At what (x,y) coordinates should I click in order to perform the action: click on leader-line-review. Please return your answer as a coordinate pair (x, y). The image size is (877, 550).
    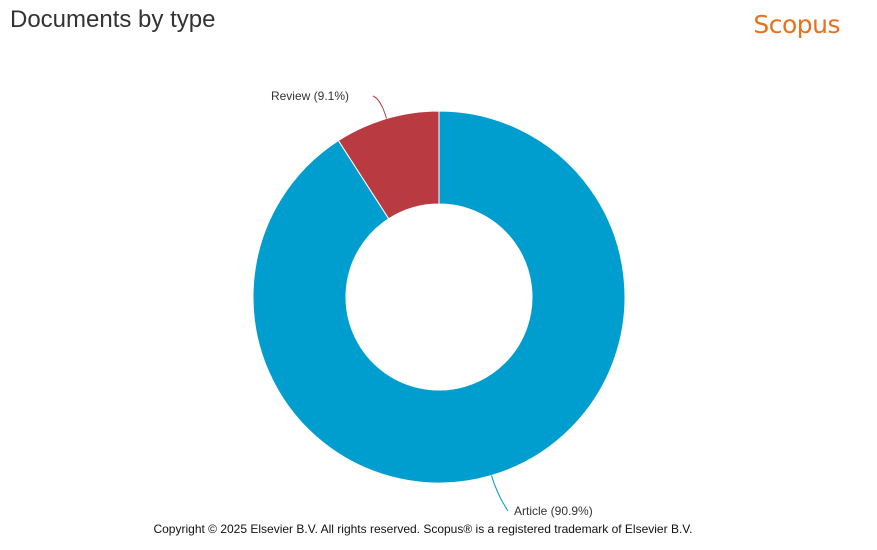
    Looking at the image, I should click on (380, 107).